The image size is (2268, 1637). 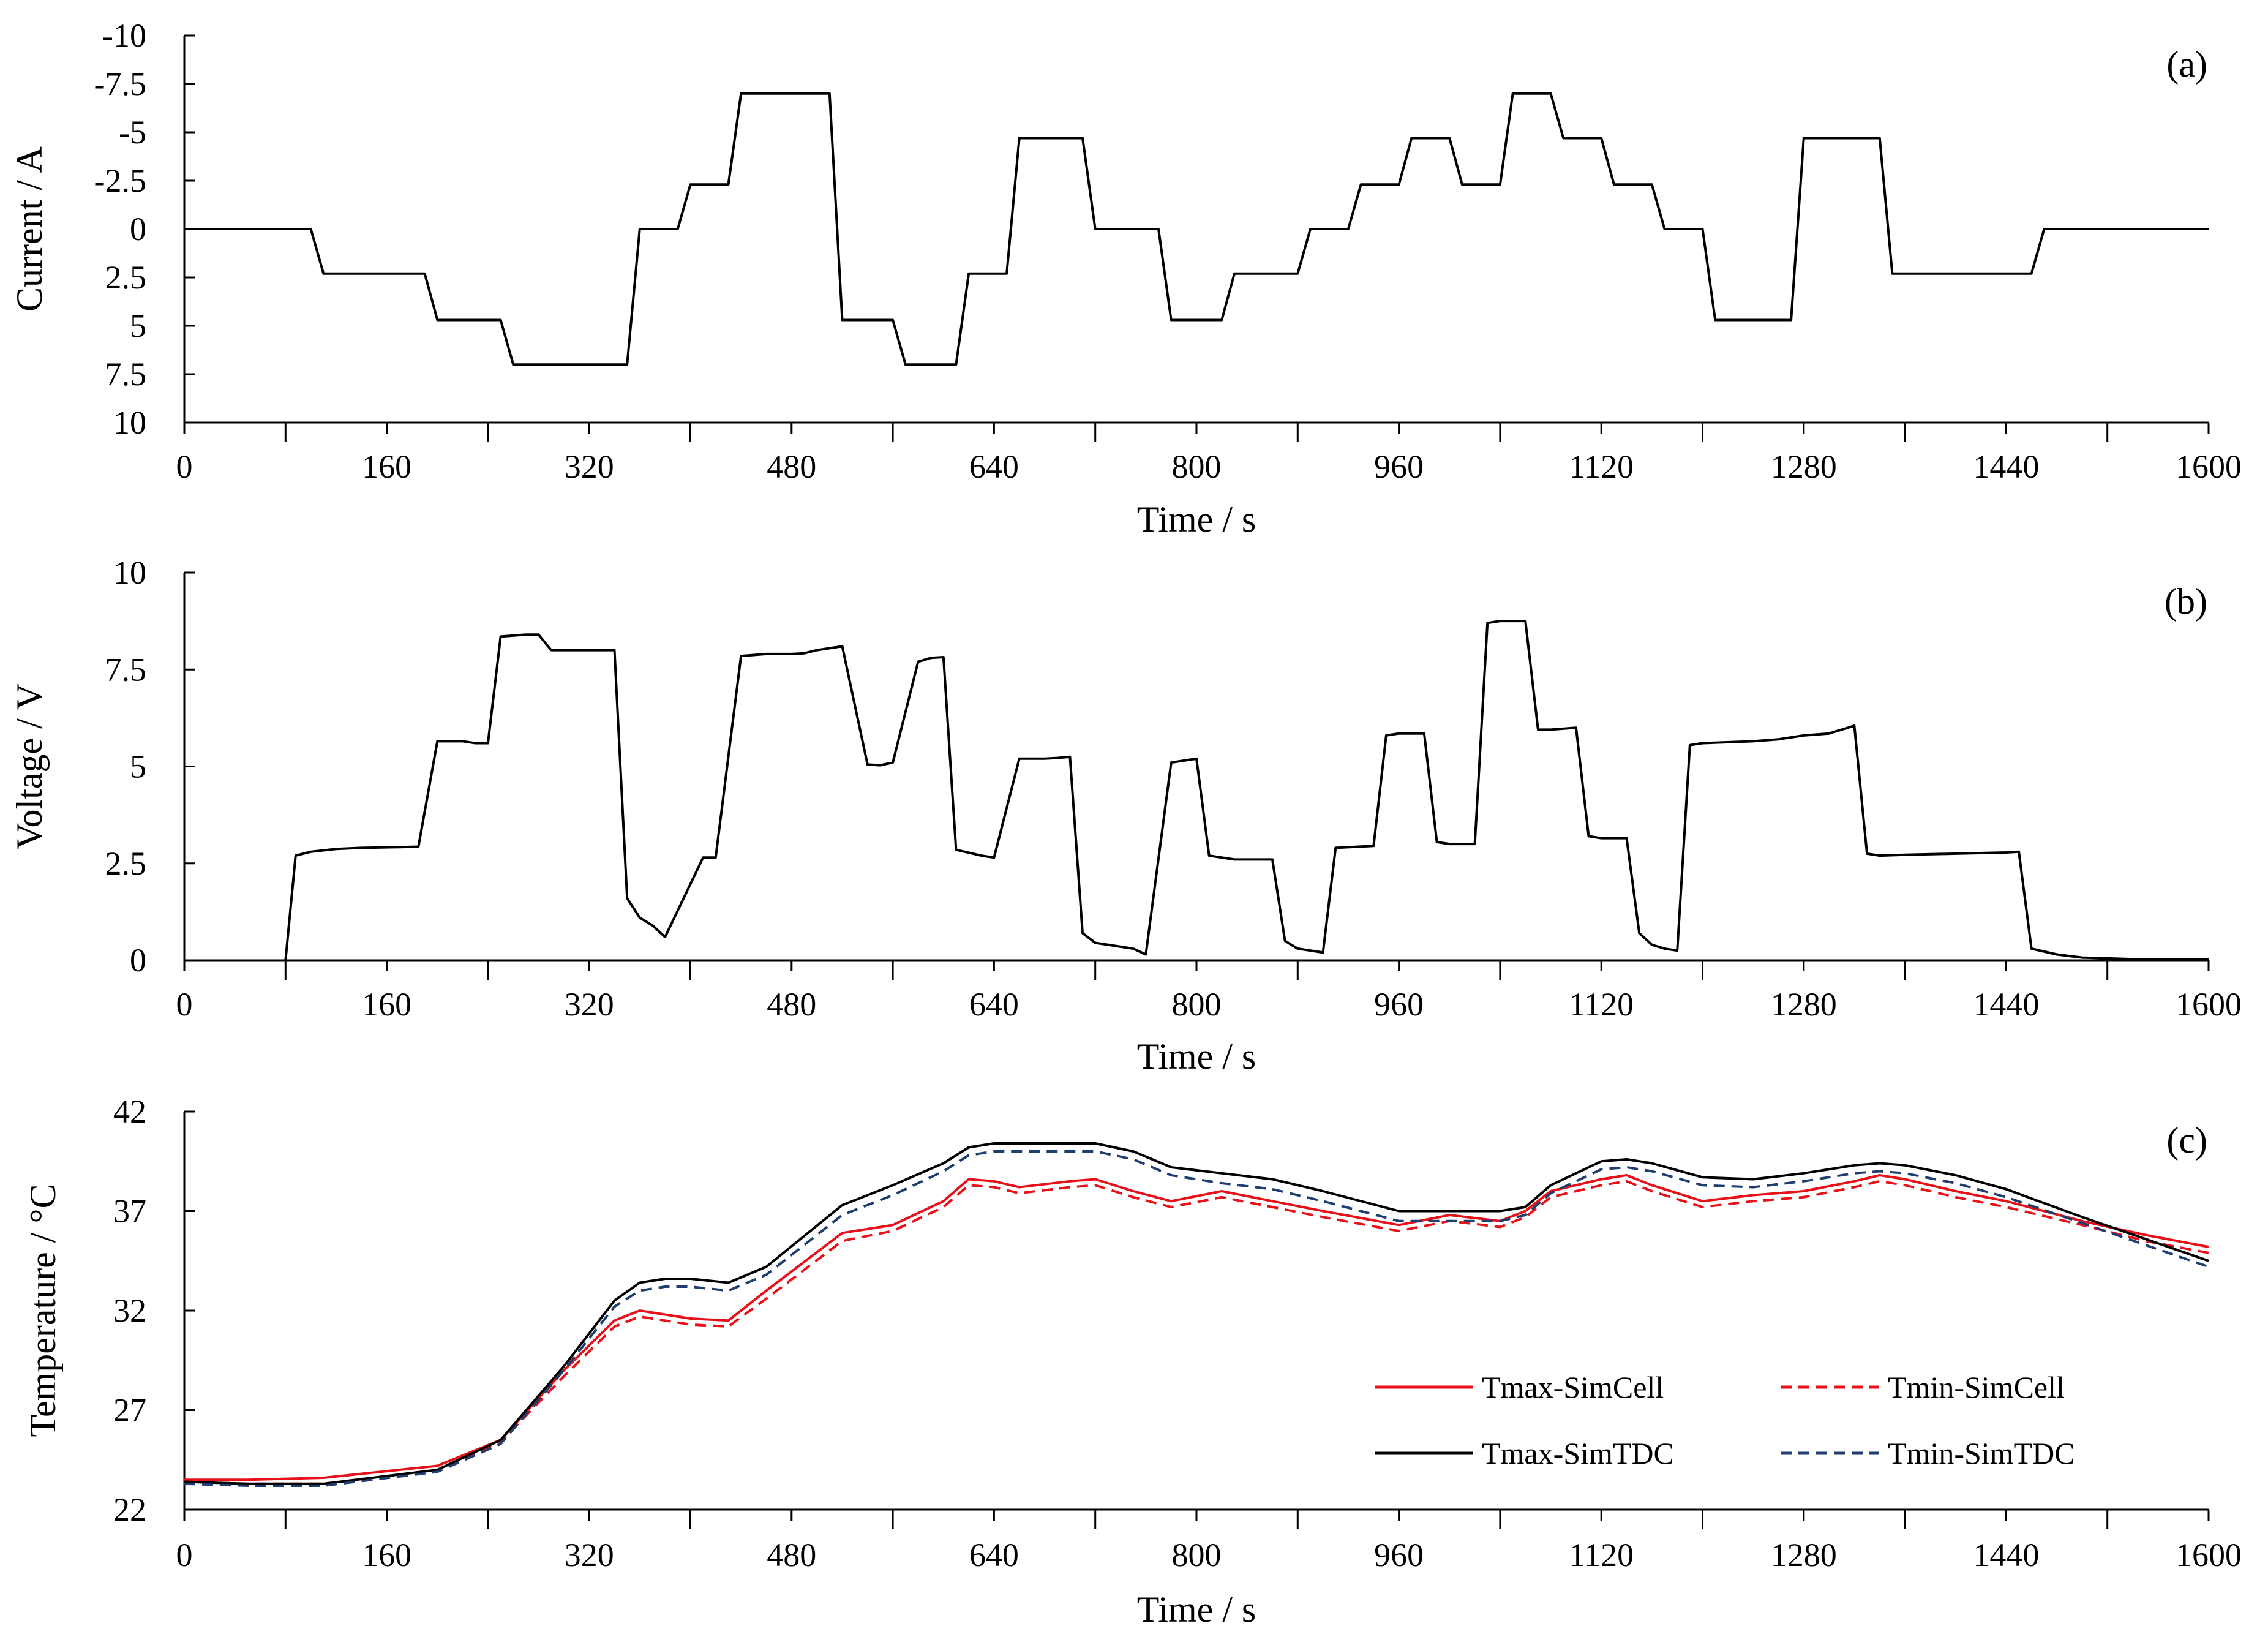 I want to click on y-tick-label: -2.5, so click(x=120, y=180).